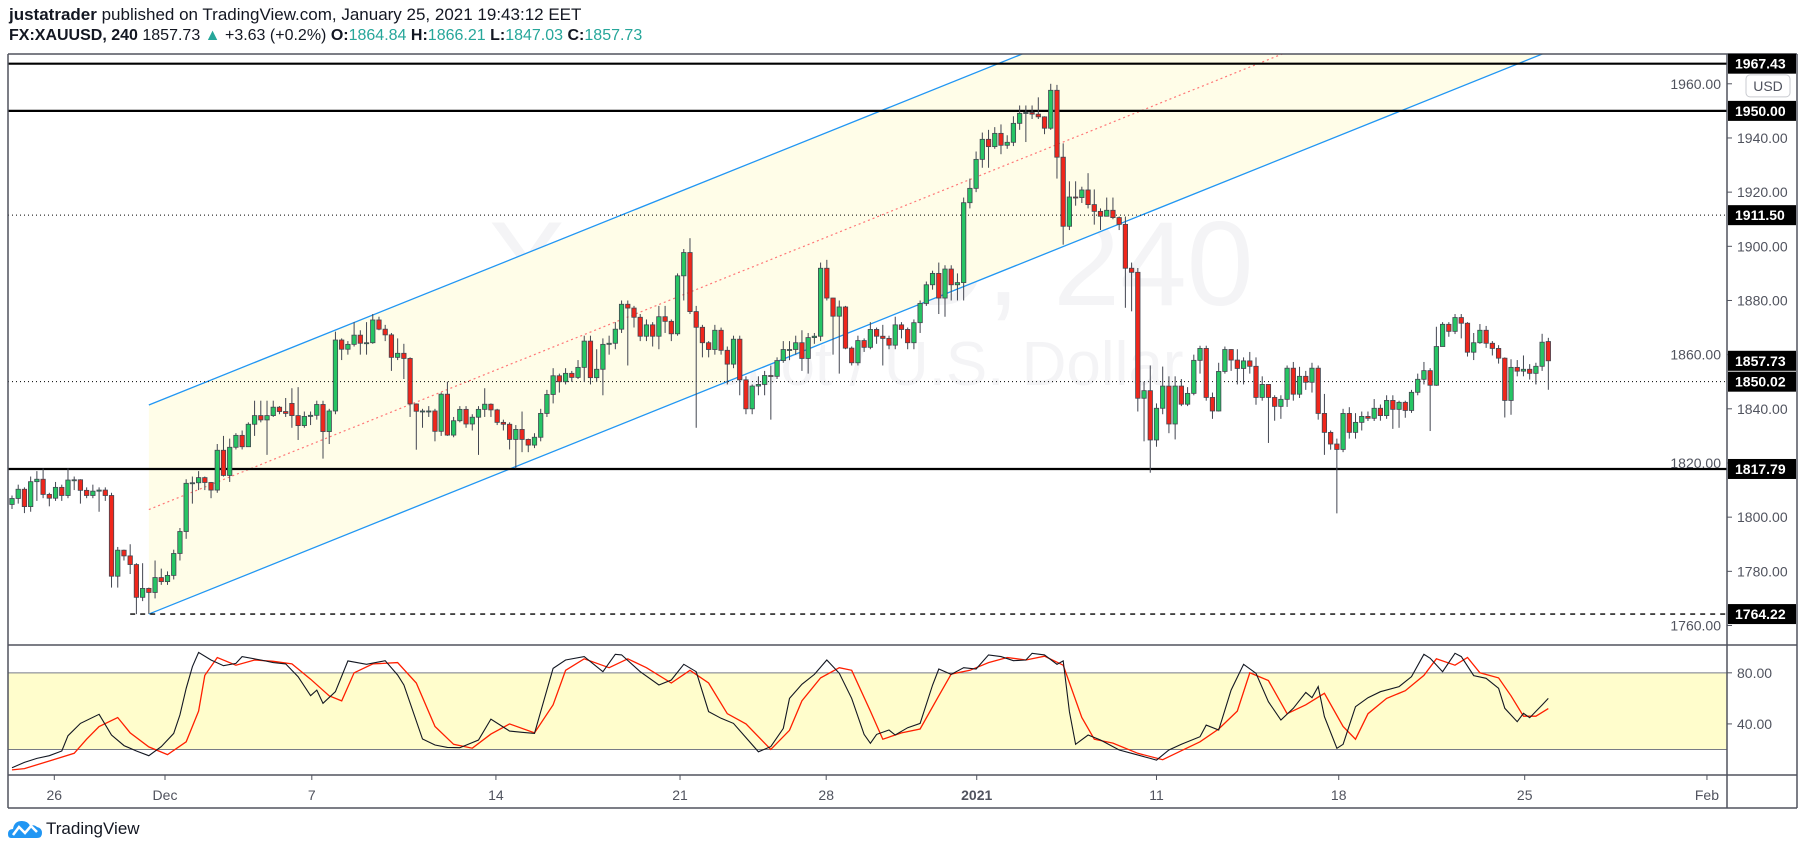  I want to click on price-tick-label: 1820.00, so click(1695, 463).